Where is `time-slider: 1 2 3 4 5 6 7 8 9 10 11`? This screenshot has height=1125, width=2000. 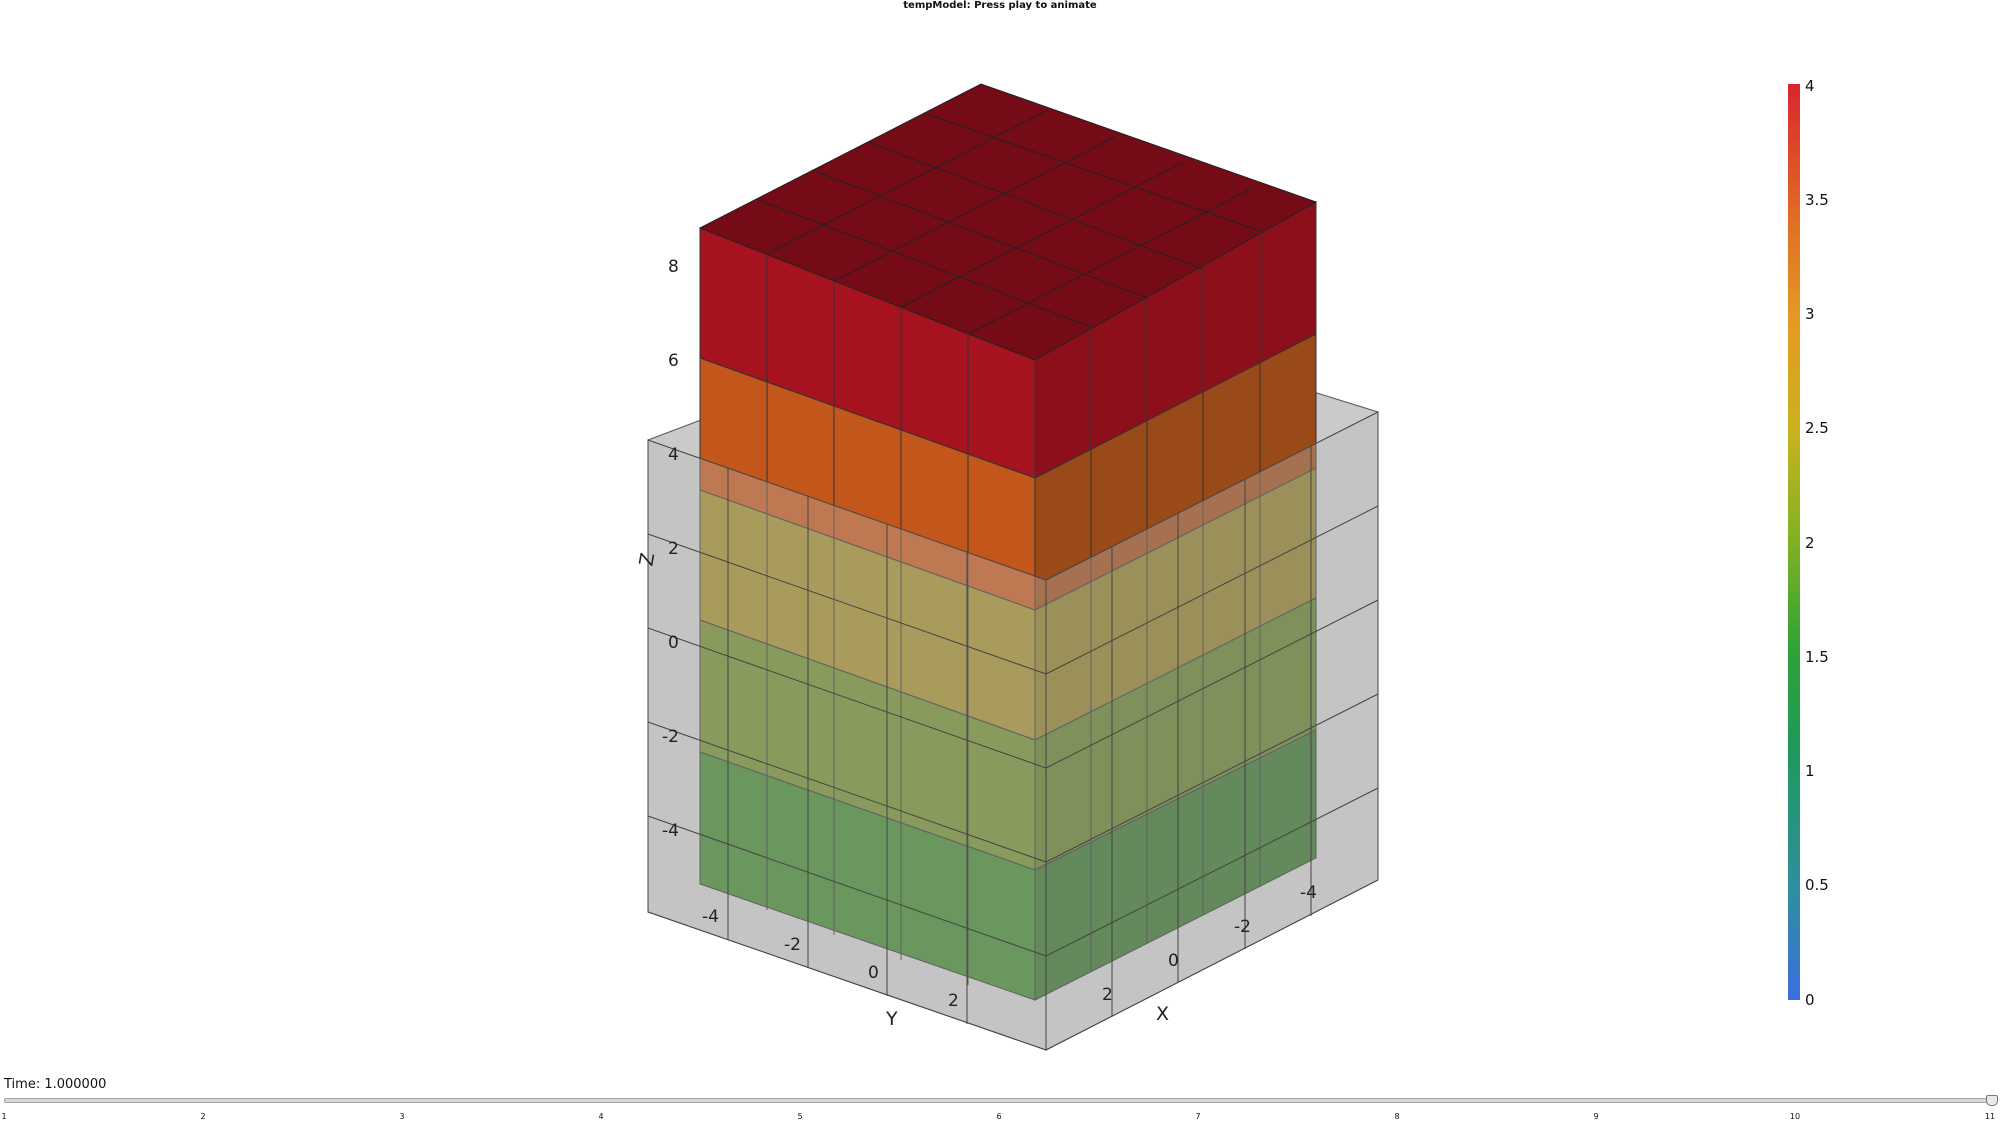 time-slider: 1 2 3 4 5 6 7 8 9 10 11 is located at coordinates (999, 1110).